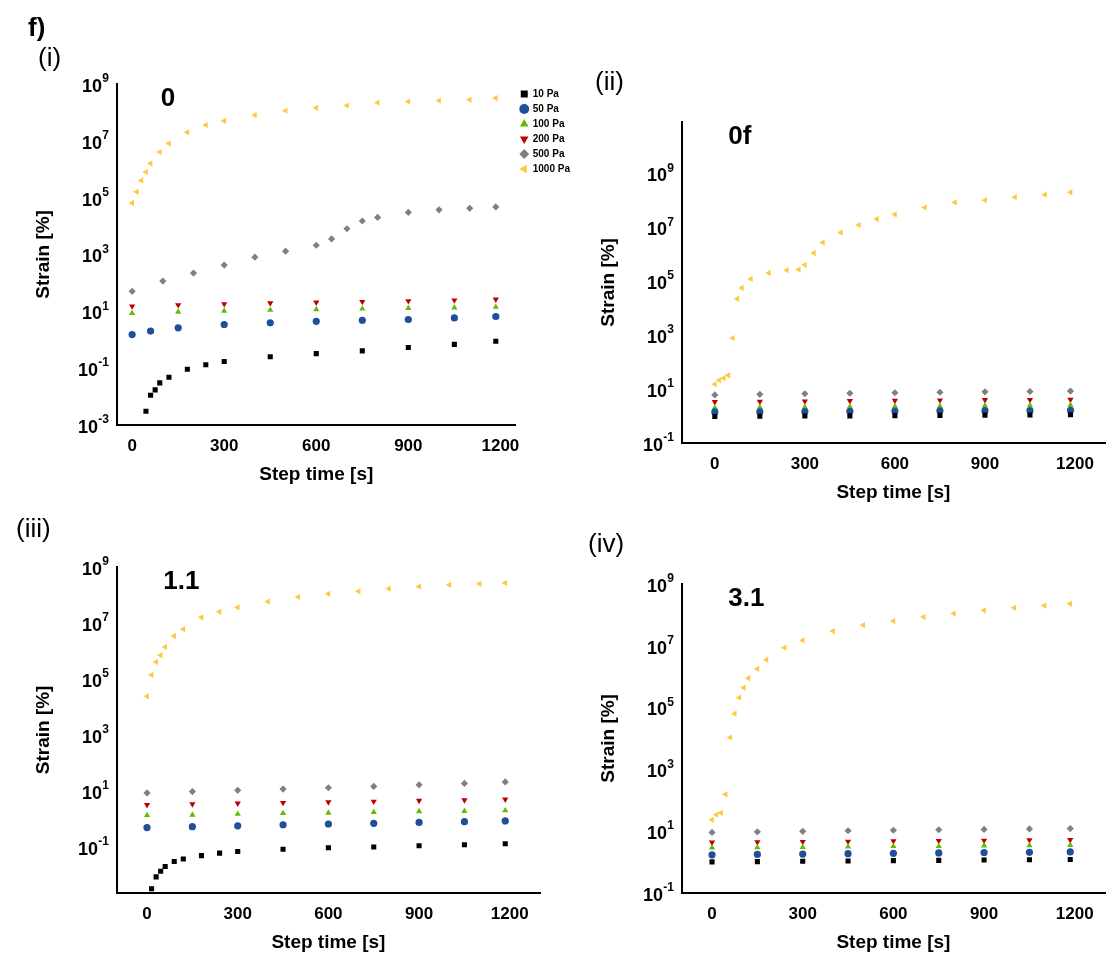 This screenshot has width=1110, height=954. What do you see at coordinates (985, 463) in the screenshot?
I see `x-tick-label: 900` at bounding box center [985, 463].